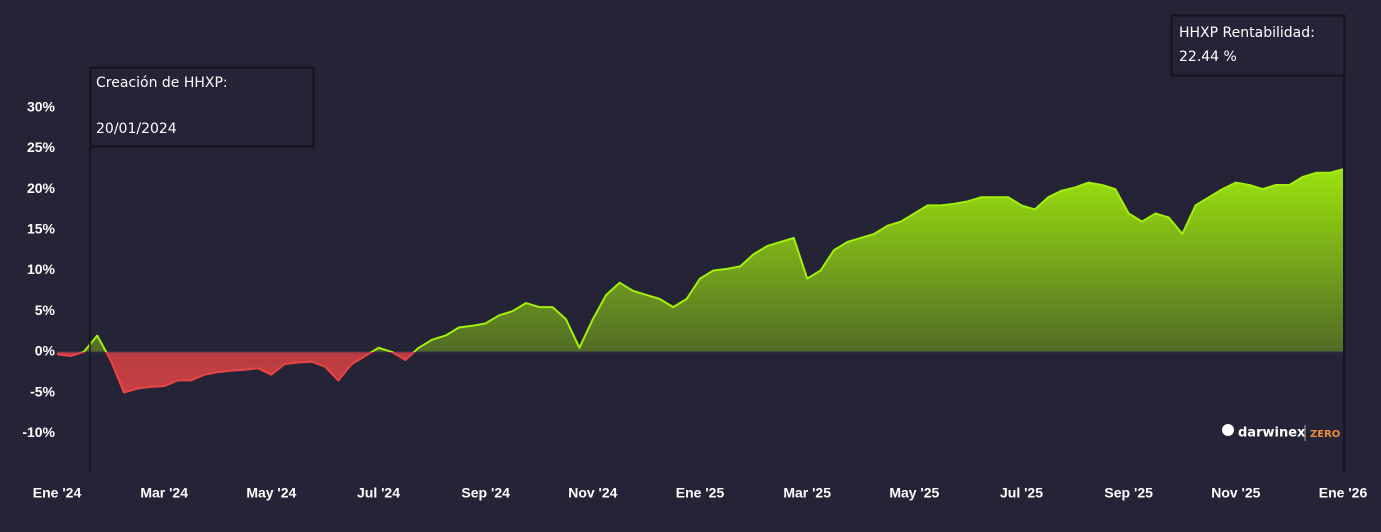 The image size is (1381, 532). Describe the element at coordinates (485, 493) in the screenshot. I see `x-tick-label: Sep '24` at that location.